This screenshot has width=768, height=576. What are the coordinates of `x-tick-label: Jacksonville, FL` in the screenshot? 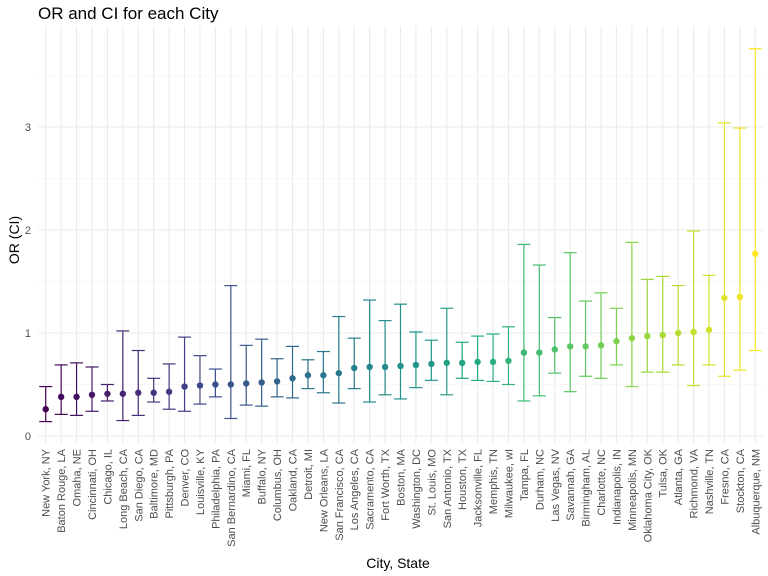 It's located at (479, 488).